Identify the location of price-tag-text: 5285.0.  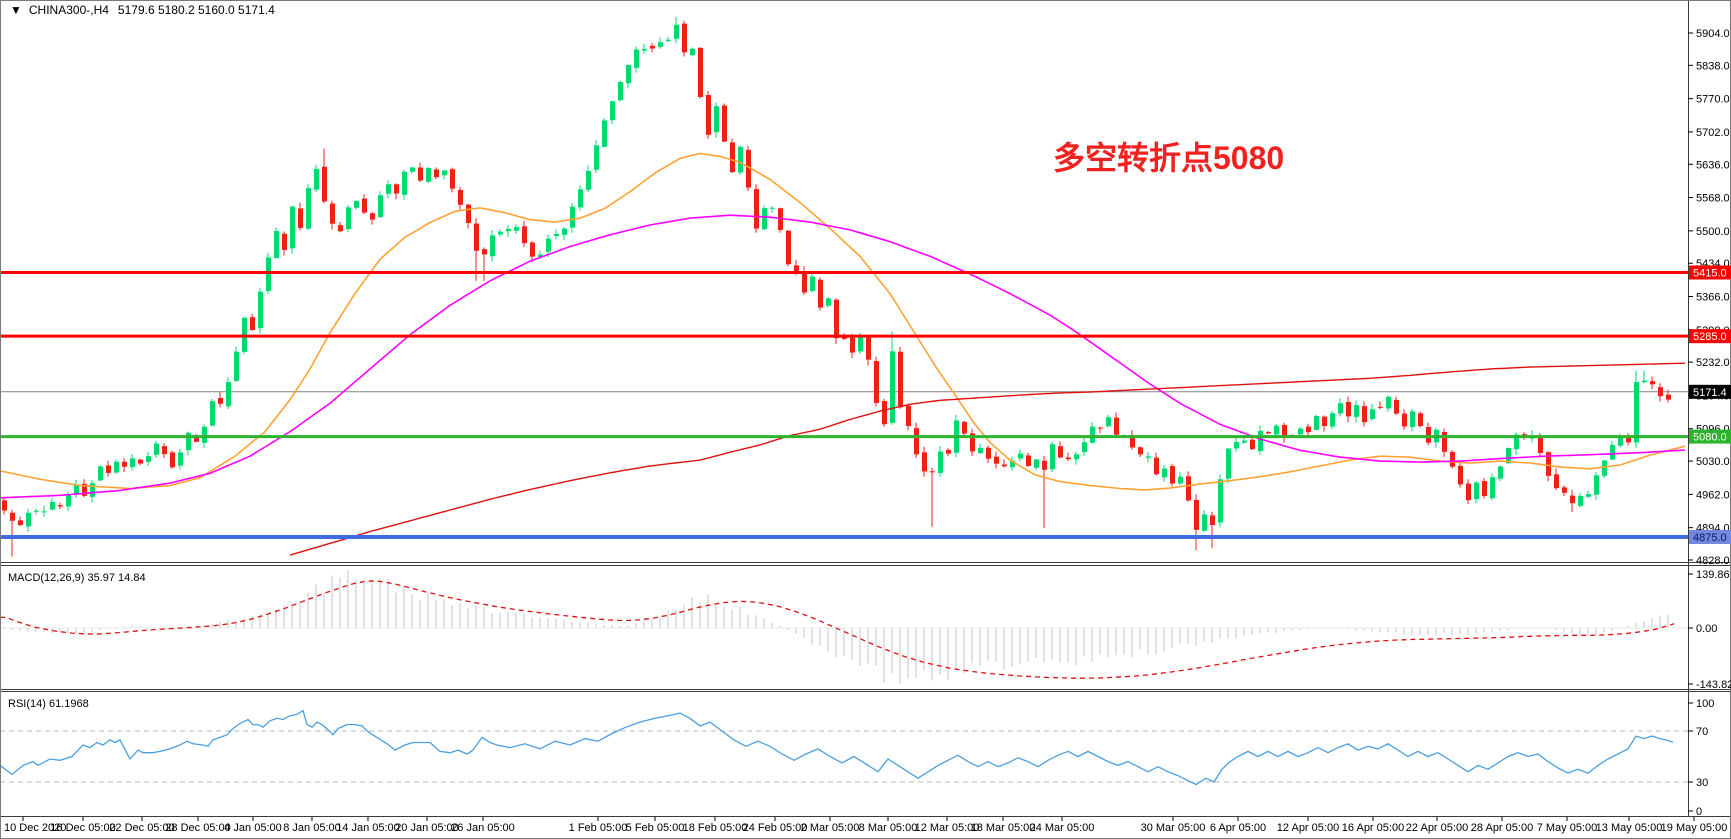
(1710, 337).